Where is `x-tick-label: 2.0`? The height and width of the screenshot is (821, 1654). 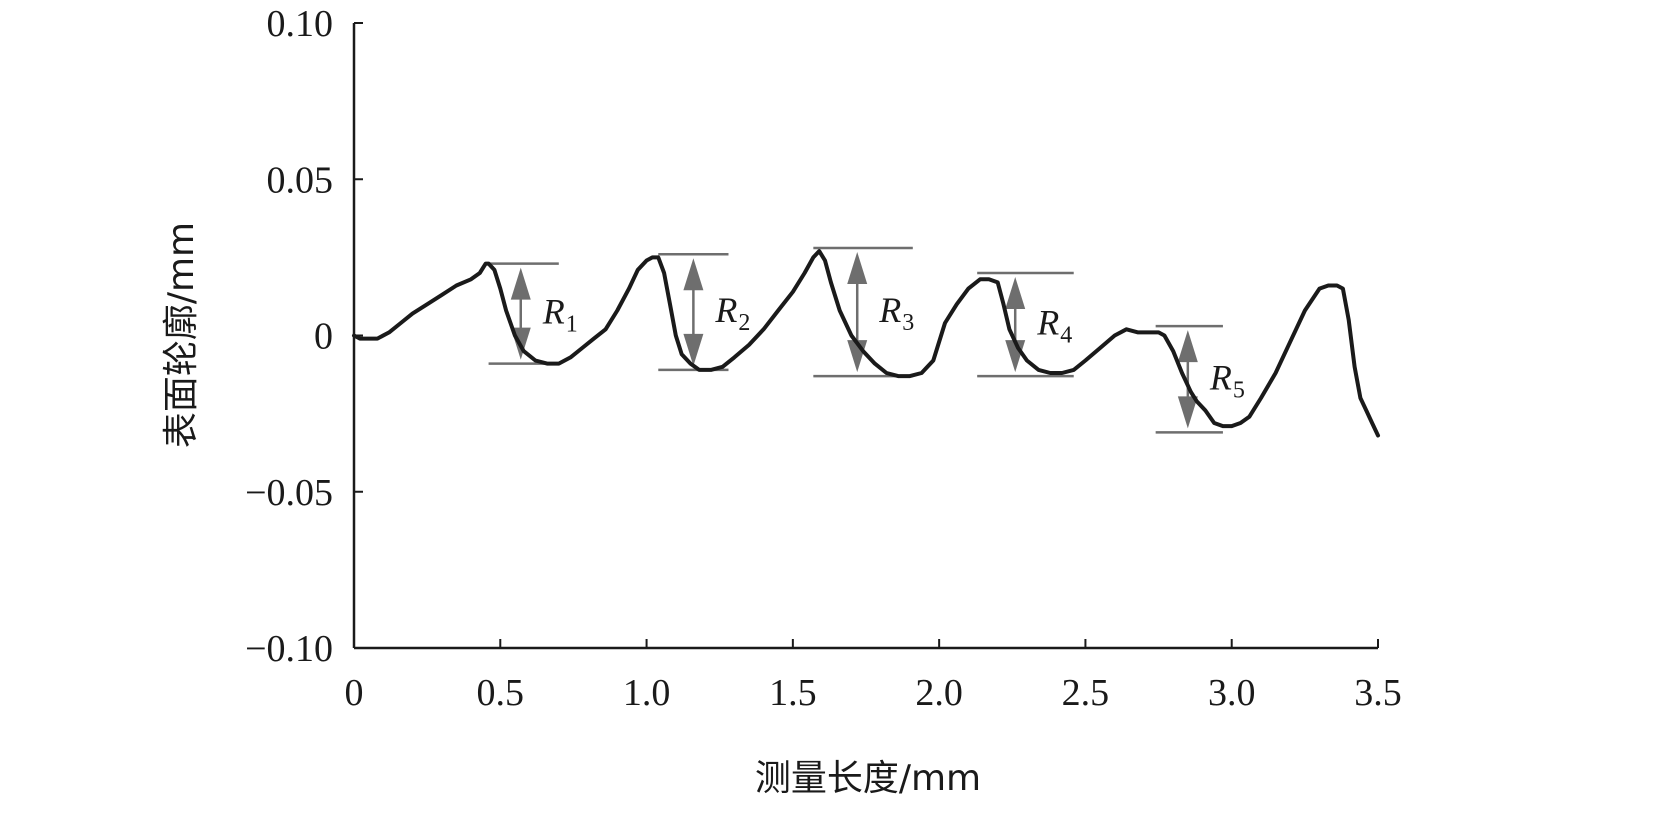
x-tick-label: 2.0 is located at coordinates (939, 693).